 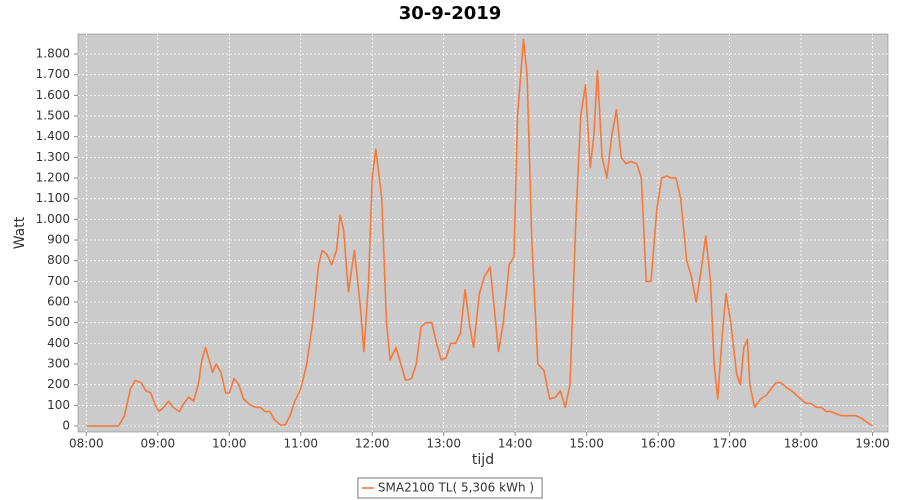 I want to click on y-tick-label: 100, so click(x=58, y=405).